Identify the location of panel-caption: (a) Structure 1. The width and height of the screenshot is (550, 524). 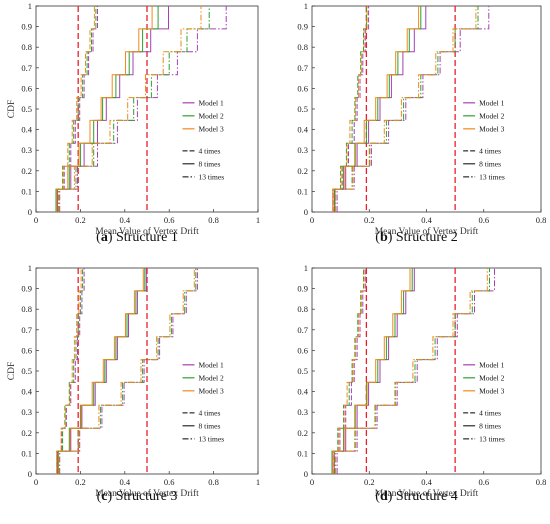
(137, 237).